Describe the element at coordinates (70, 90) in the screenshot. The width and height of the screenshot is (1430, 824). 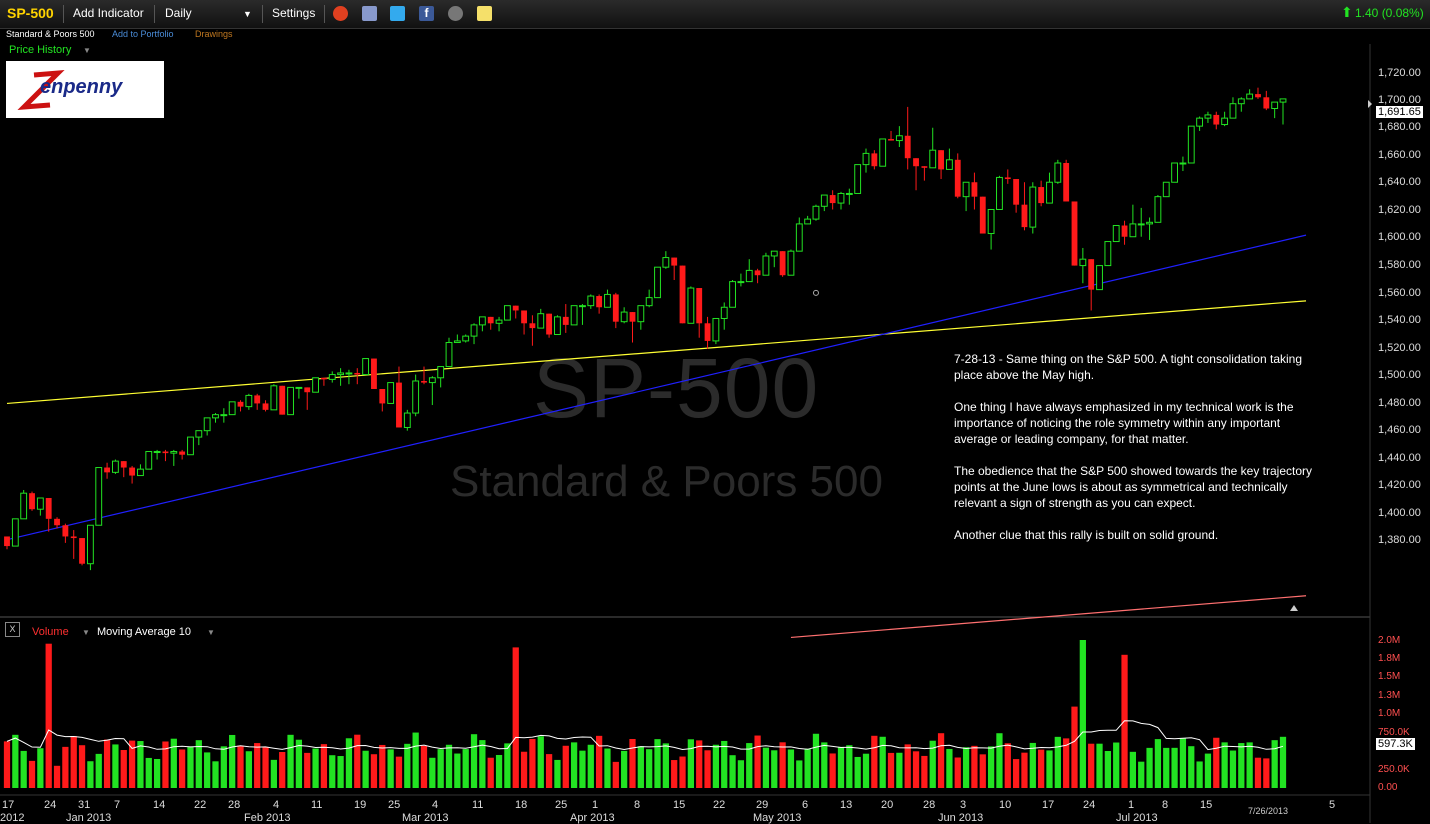
I see `zenpenny-logo-mark: enpenny` at that location.